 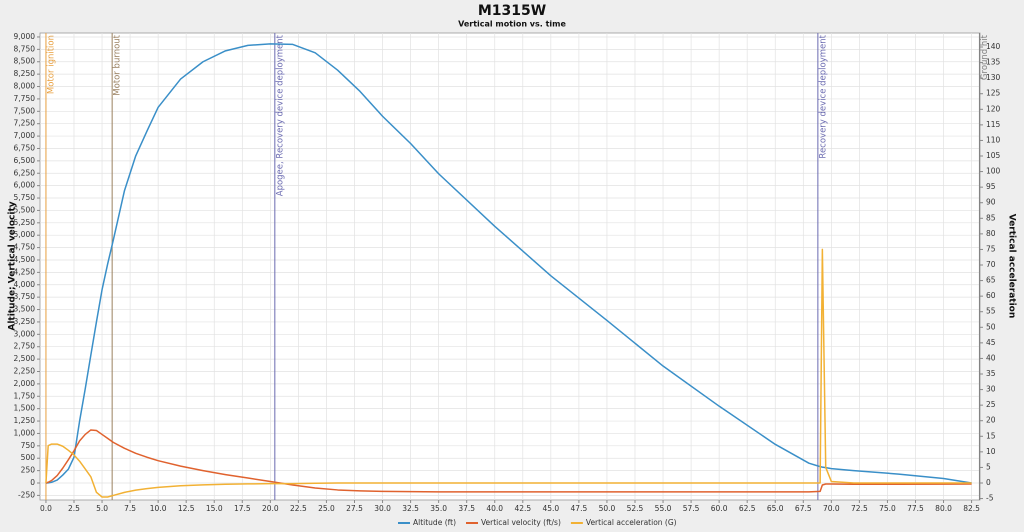 I want to click on x-tick-label: 35.0, so click(x=438, y=508).